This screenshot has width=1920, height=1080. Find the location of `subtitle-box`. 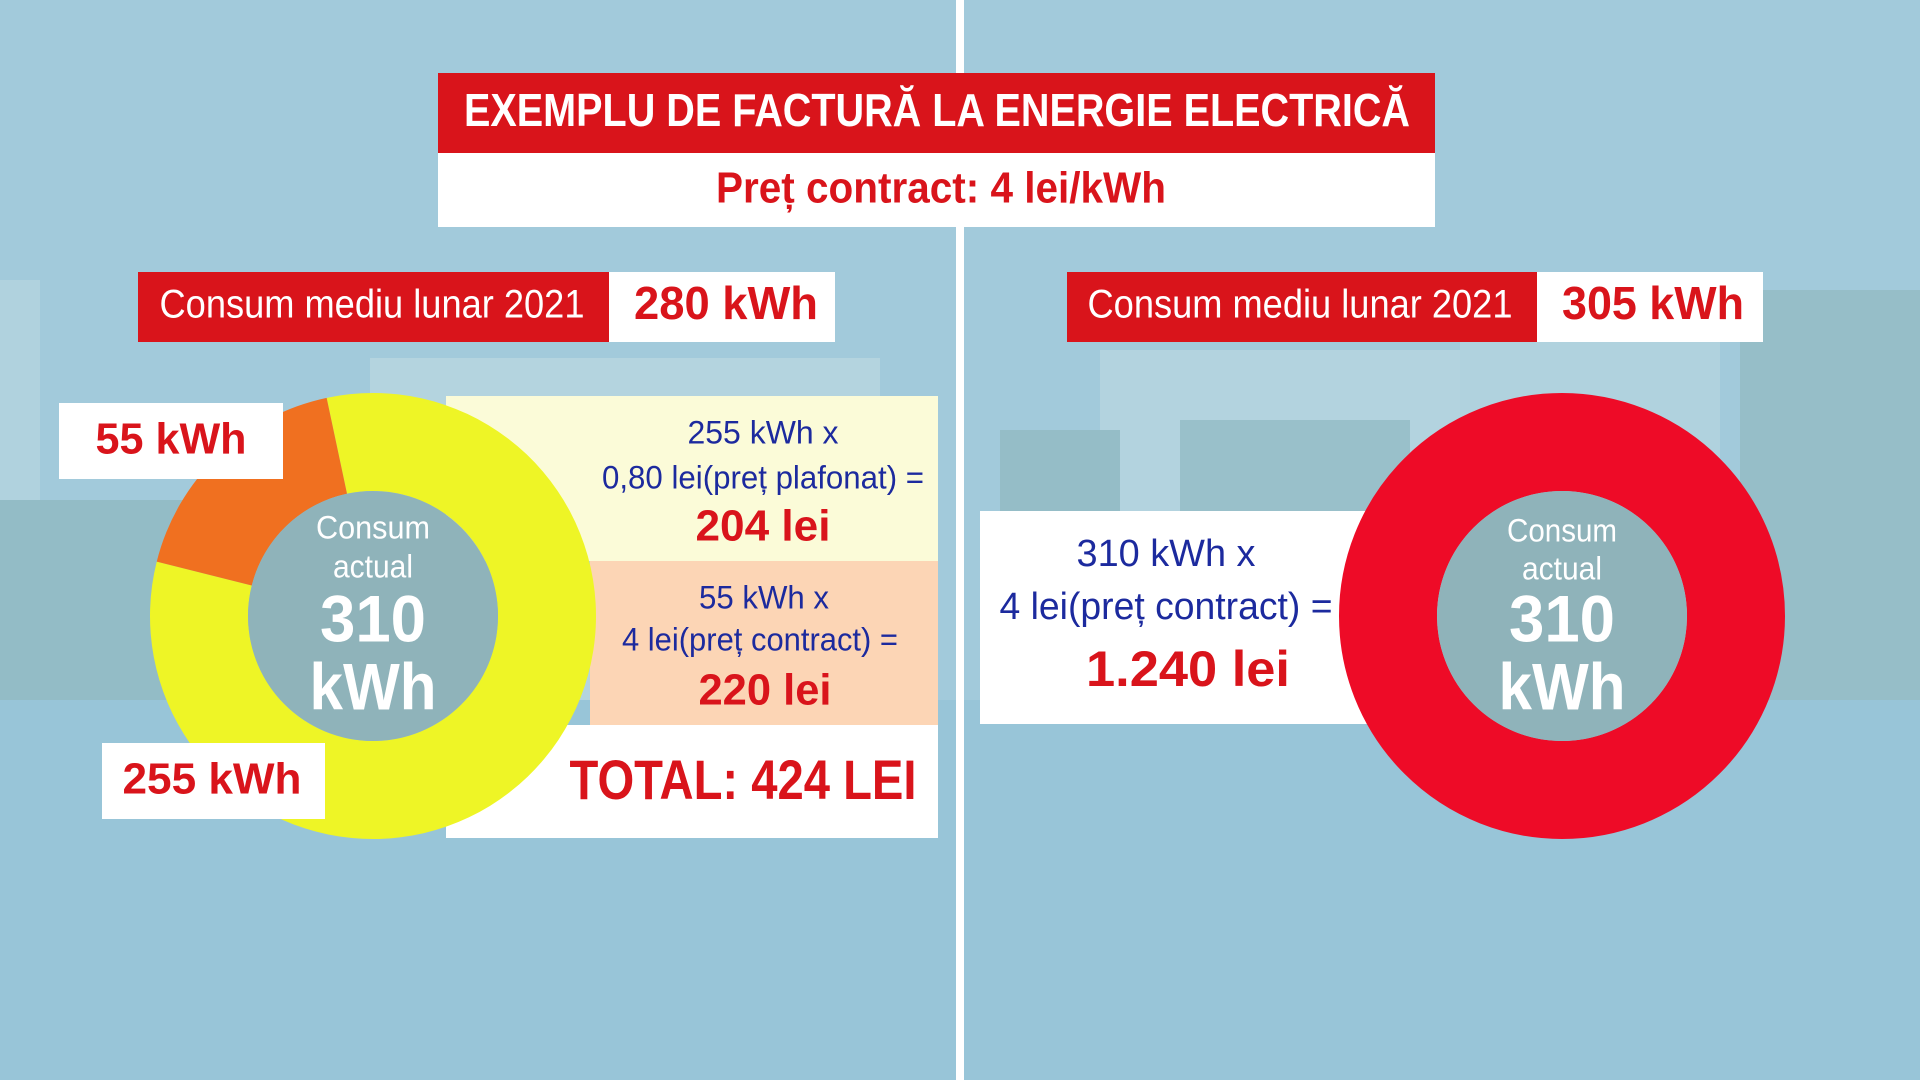

subtitle-box is located at coordinates (936, 190).